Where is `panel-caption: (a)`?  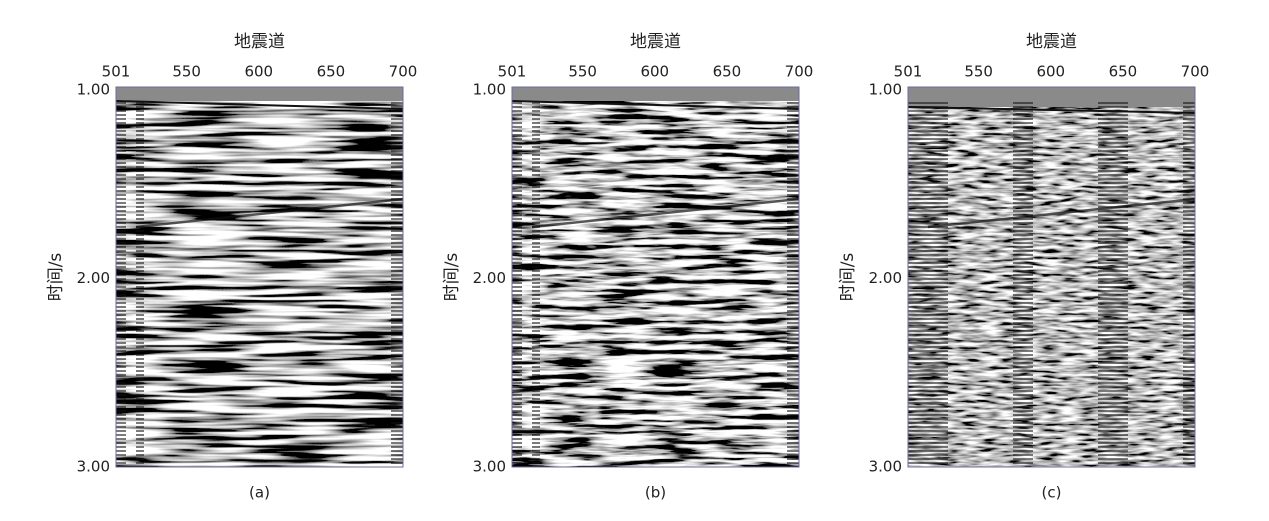
panel-caption: (a) is located at coordinates (259, 493).